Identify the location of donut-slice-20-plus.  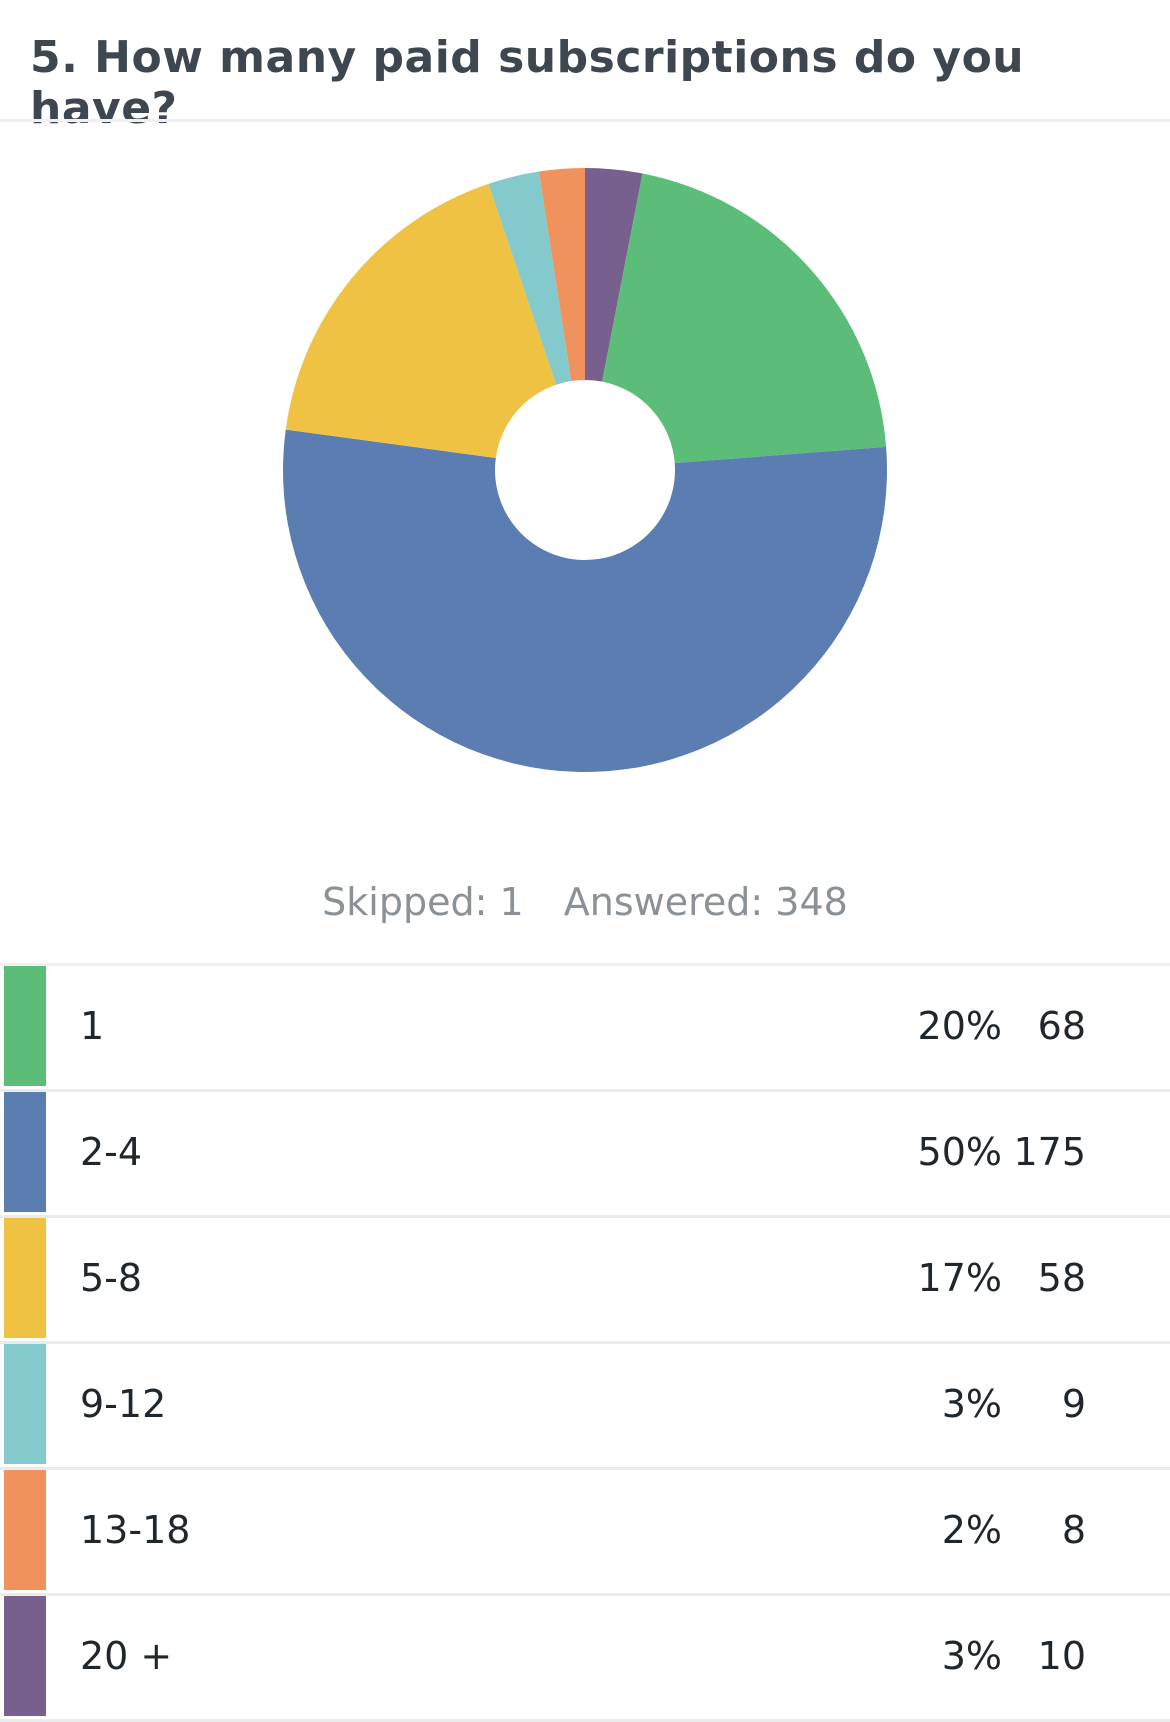
(614, 275).